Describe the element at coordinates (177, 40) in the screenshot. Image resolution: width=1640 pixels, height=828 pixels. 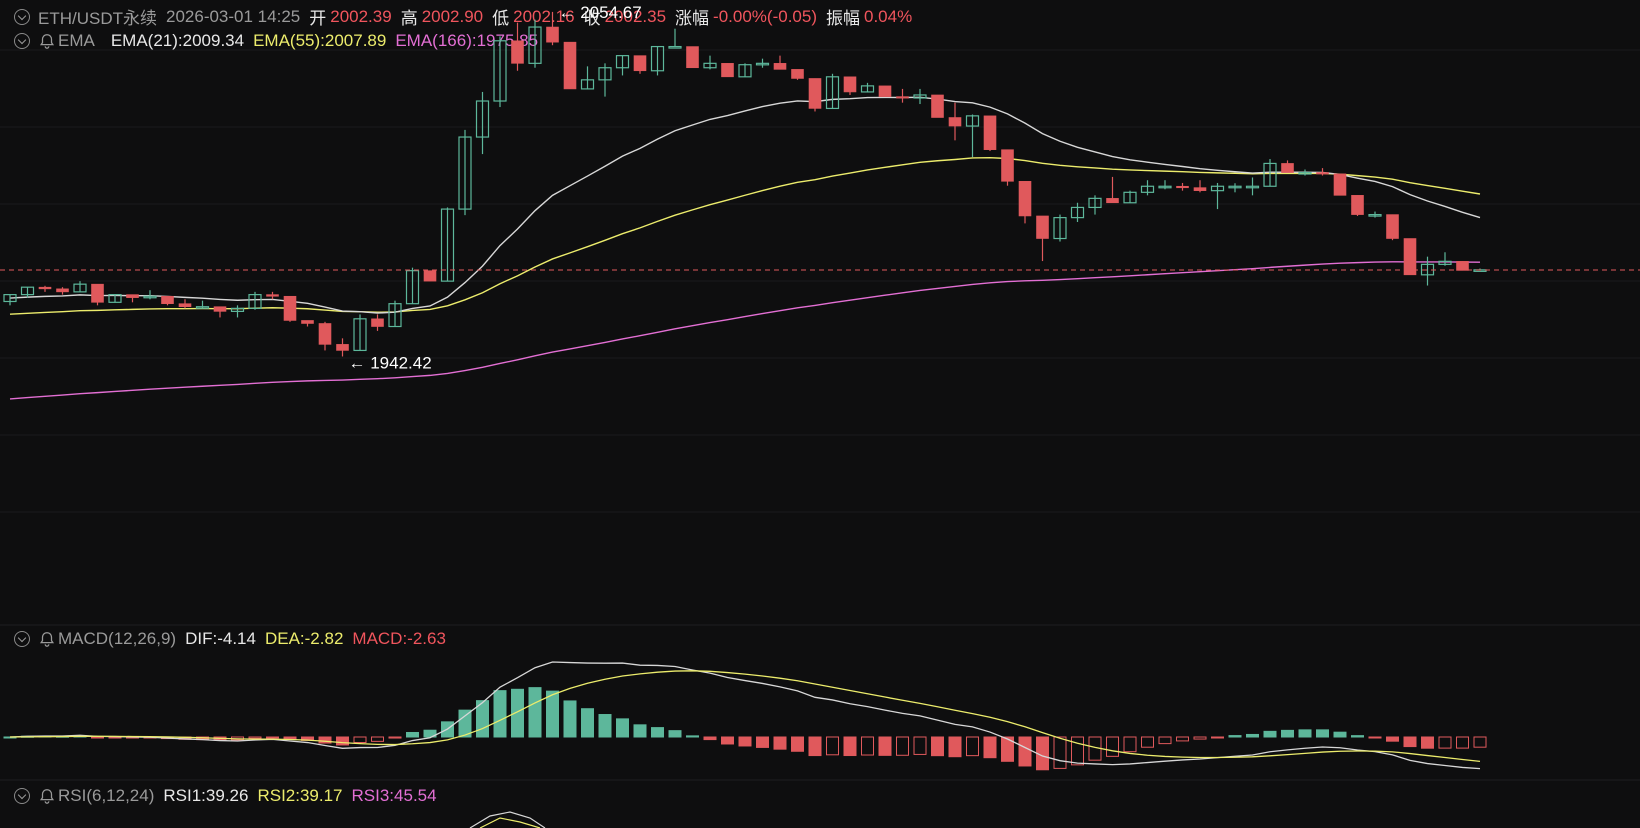
I see `ema21-value: EMA(21):2009.34` at that location.